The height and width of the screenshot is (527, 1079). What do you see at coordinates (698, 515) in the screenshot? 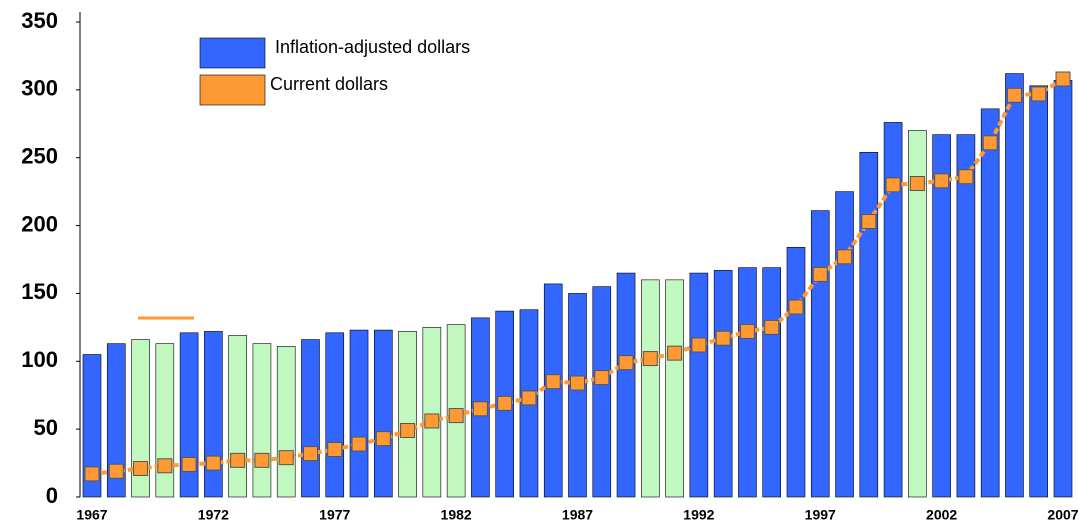
I see `x-tick-label: 1992` at bounding box center [698, 515].